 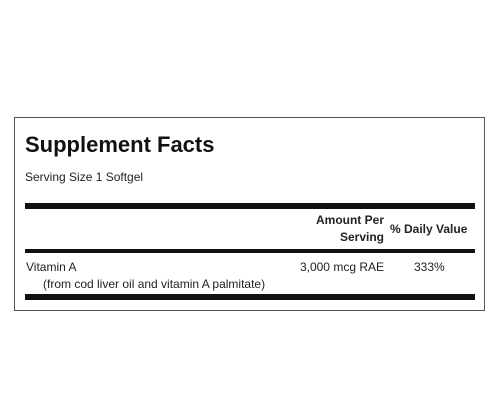 What do you see at coordinates (349, 228) in the screenshot?
I see `column-header: Amount Per Serving` at bounding box center [349, 228].